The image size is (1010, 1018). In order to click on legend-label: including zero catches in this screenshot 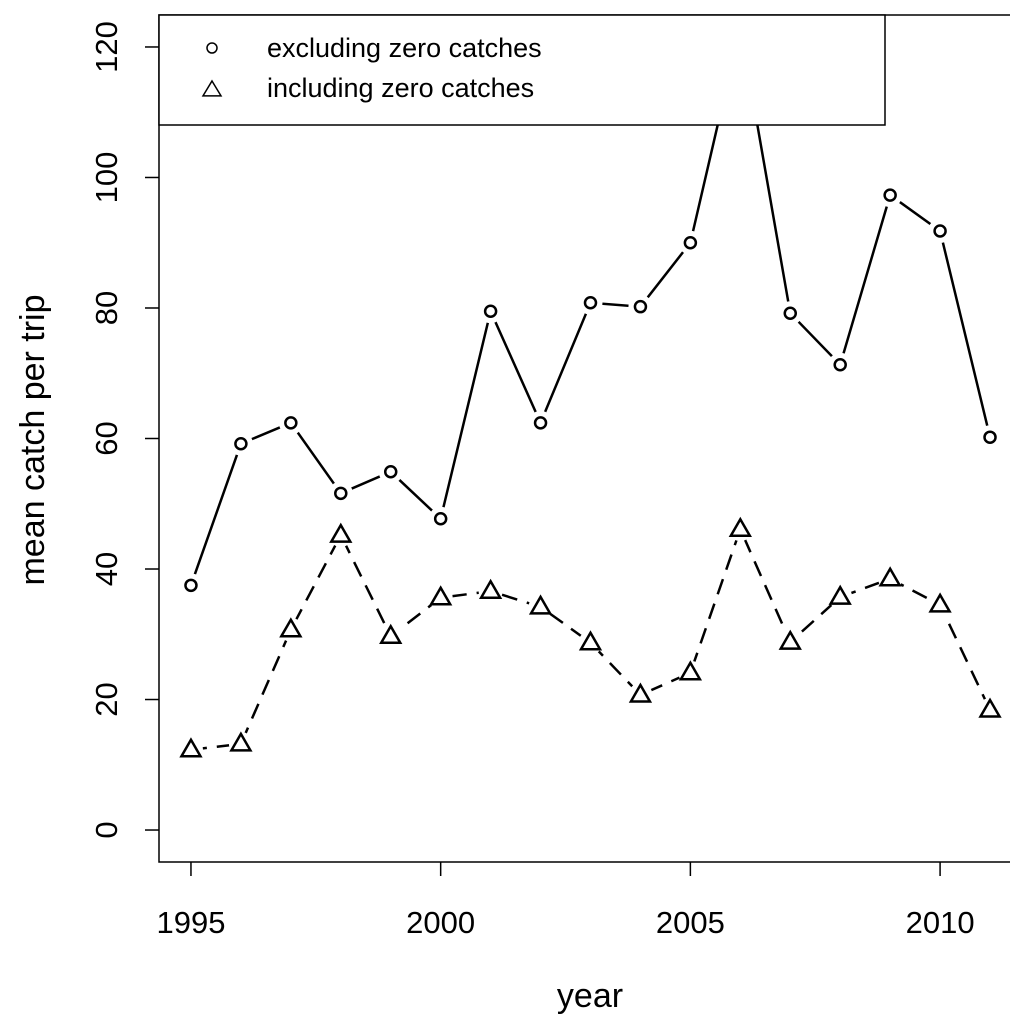, I will do `click(400, 88)`.